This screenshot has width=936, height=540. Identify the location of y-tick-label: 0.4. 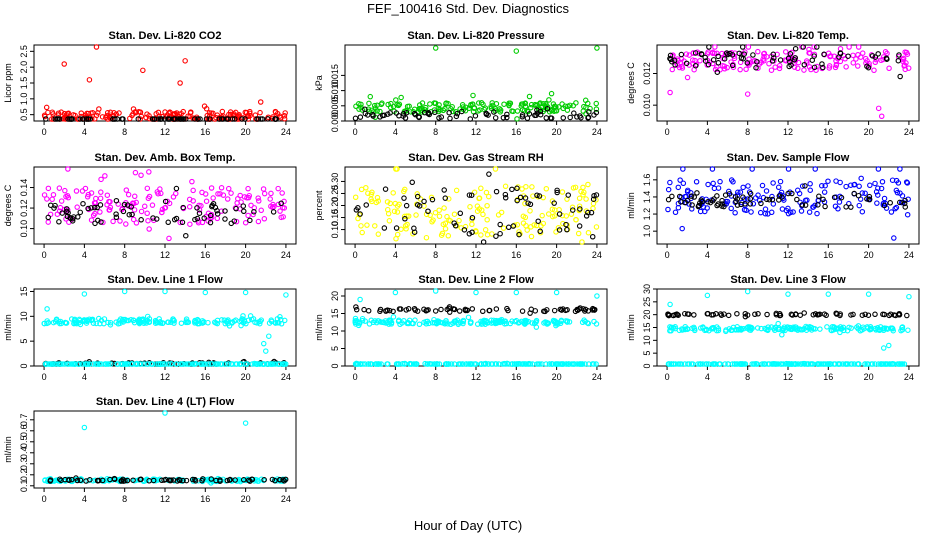
(24, 453).